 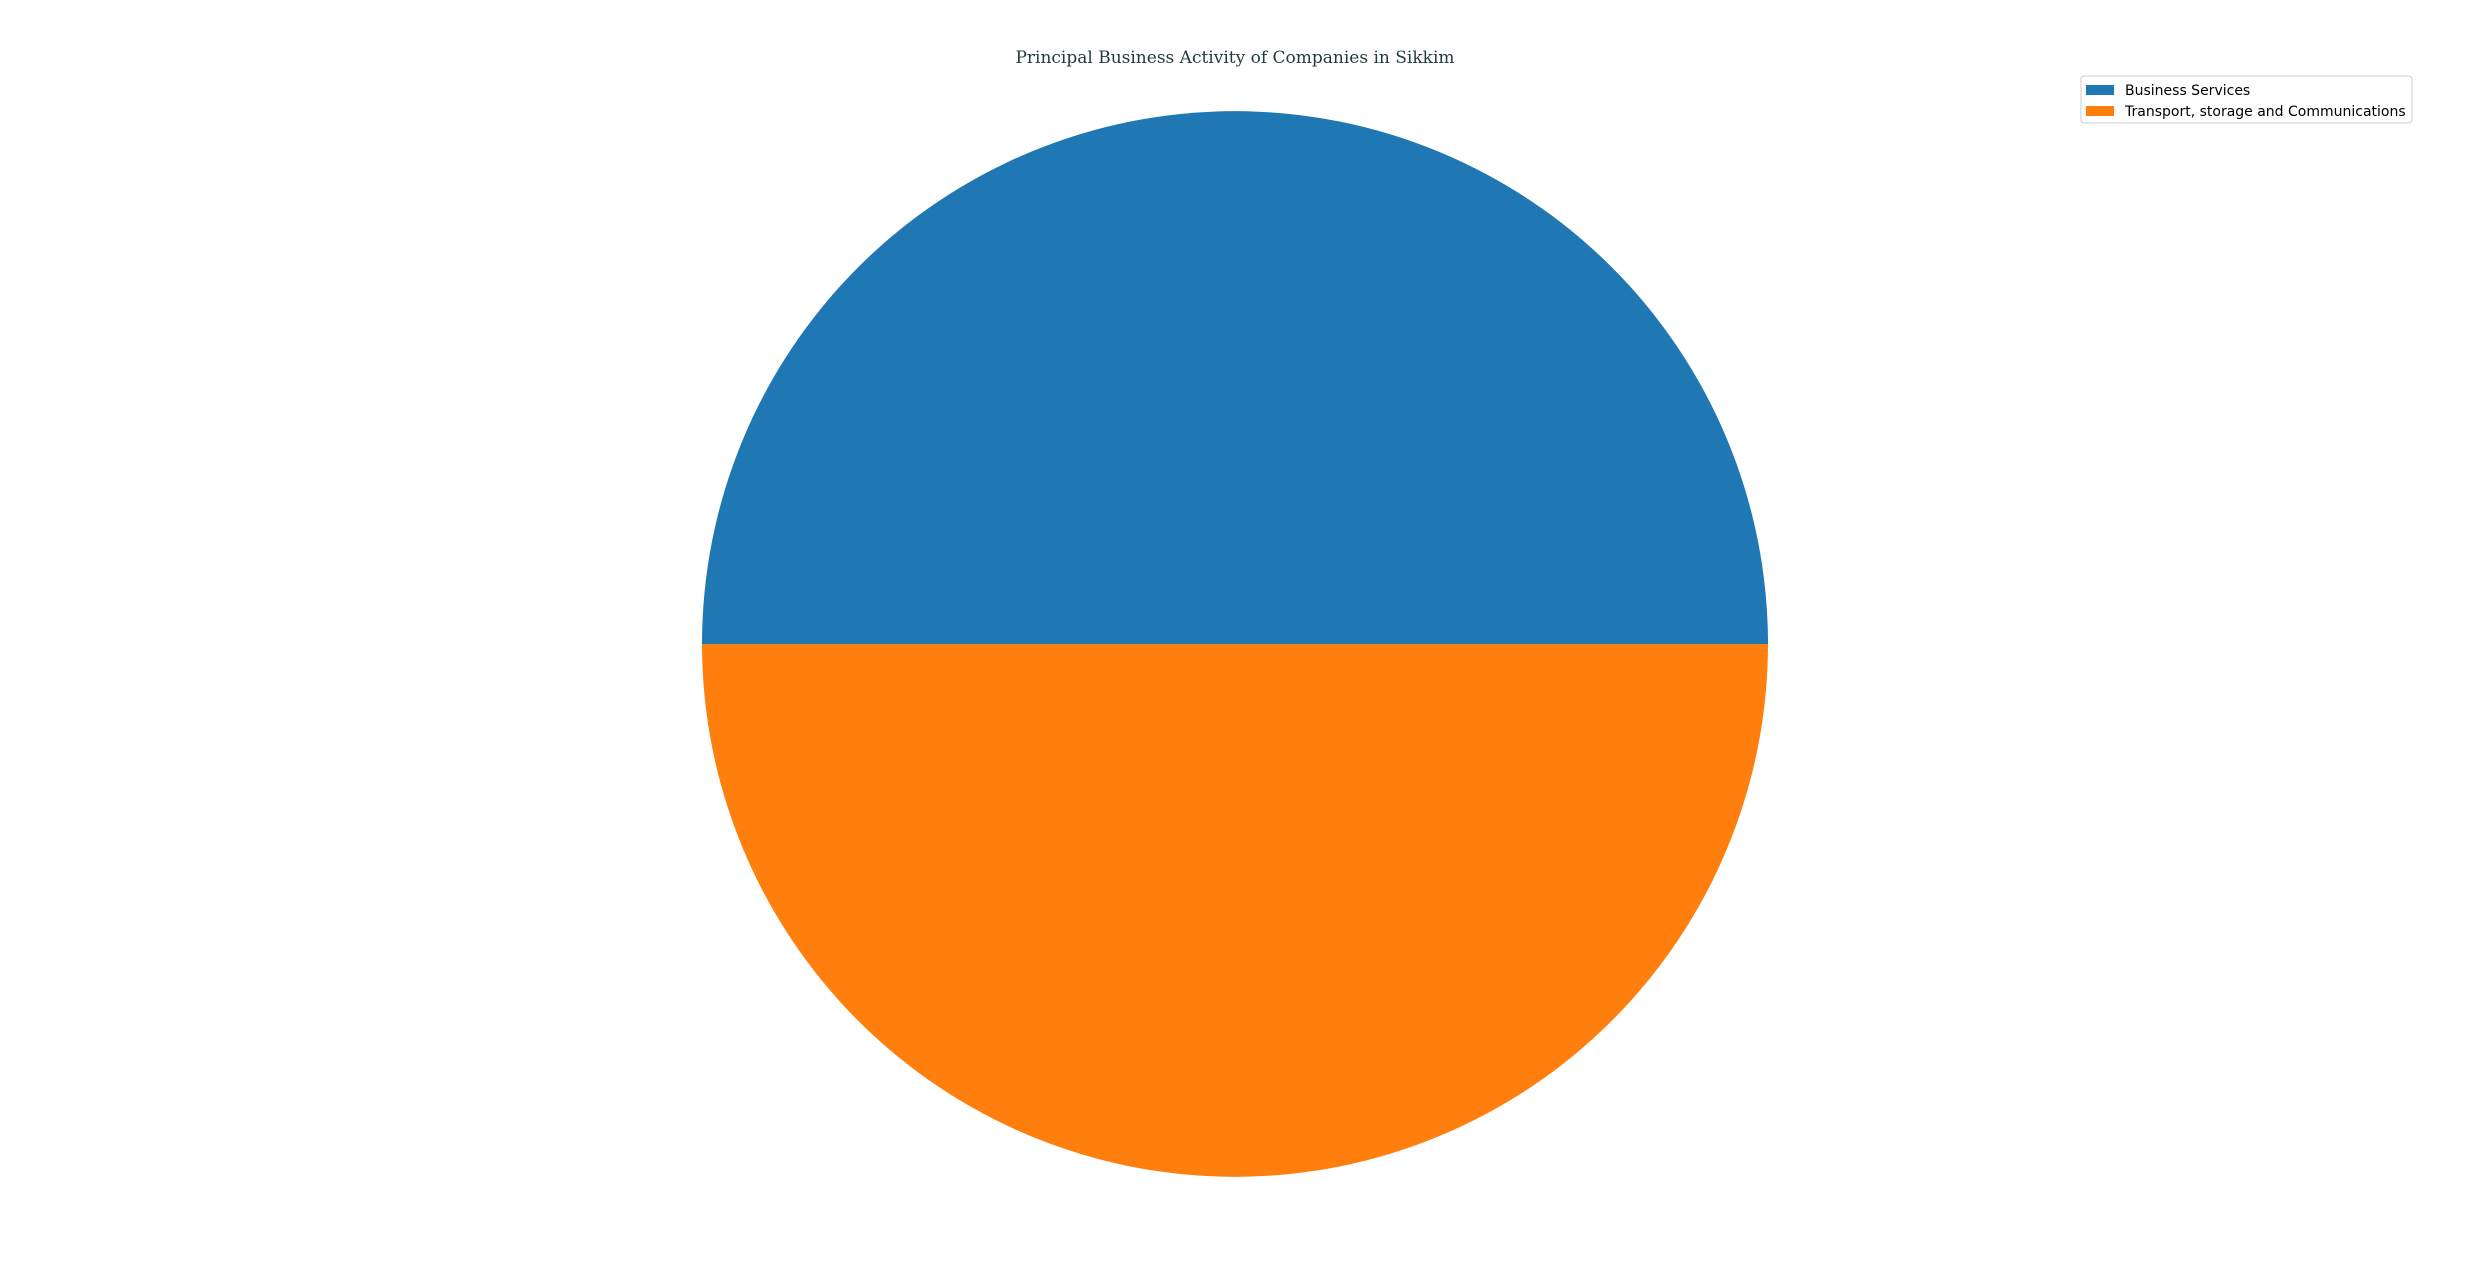 What do you see at coordinates (2265, 112) in the screenshot?
I see `legend-label-2: Transport, storage and Communications` at bounding box center [2265, 112].